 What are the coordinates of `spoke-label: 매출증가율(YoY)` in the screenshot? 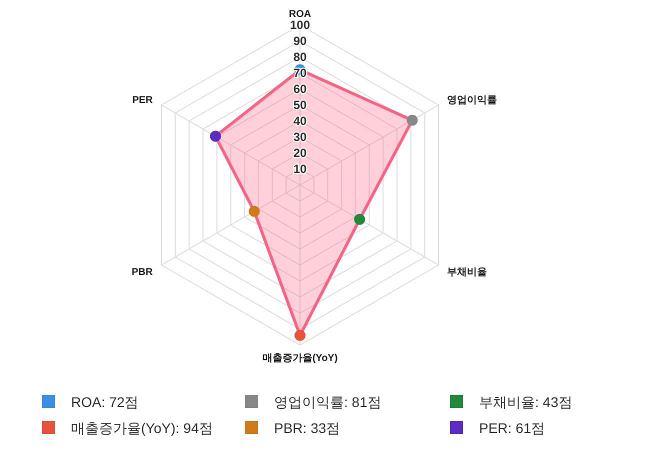 It's located at (300, 358).